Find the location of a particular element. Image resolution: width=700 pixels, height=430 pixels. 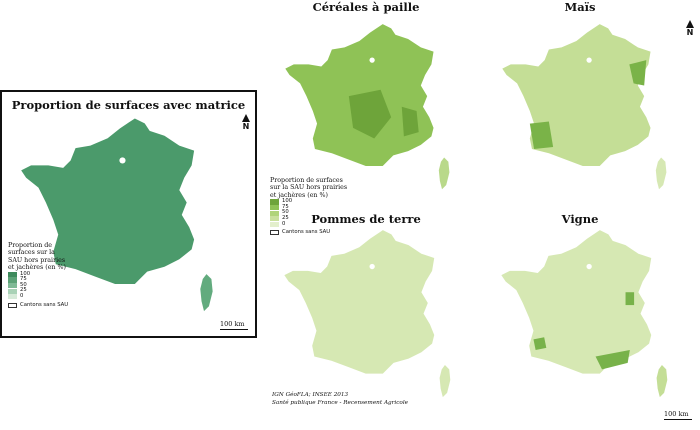

vigne-title: Vigne is located at coordinates (580, 219).